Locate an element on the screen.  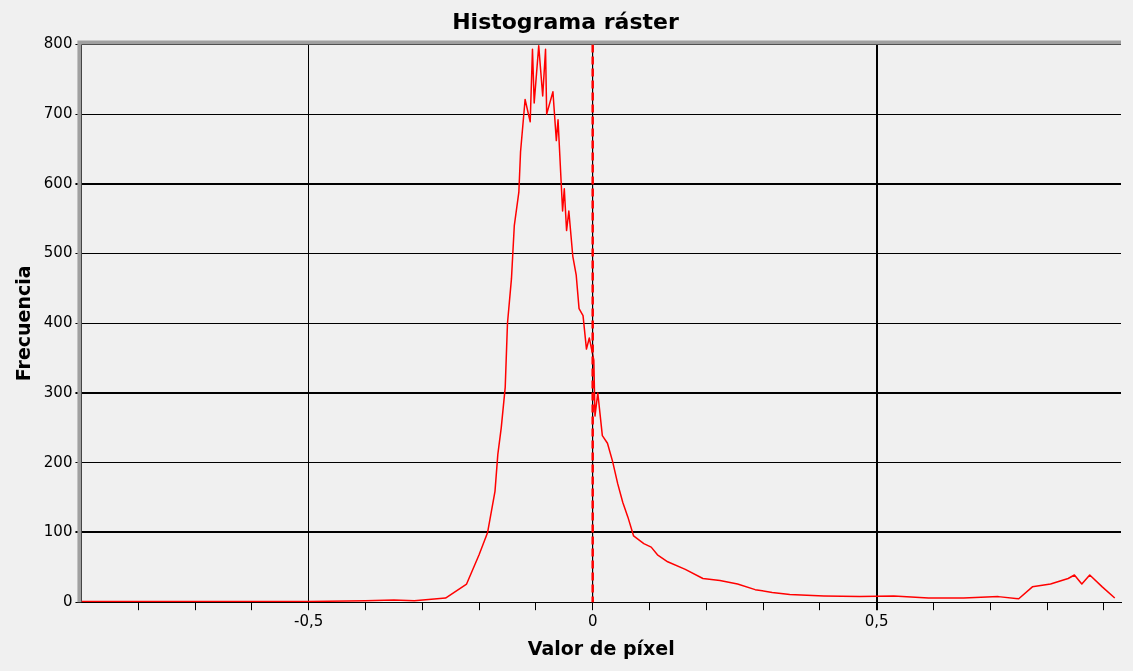
y-tick-label: 200 is located at coordinates (58, 461).